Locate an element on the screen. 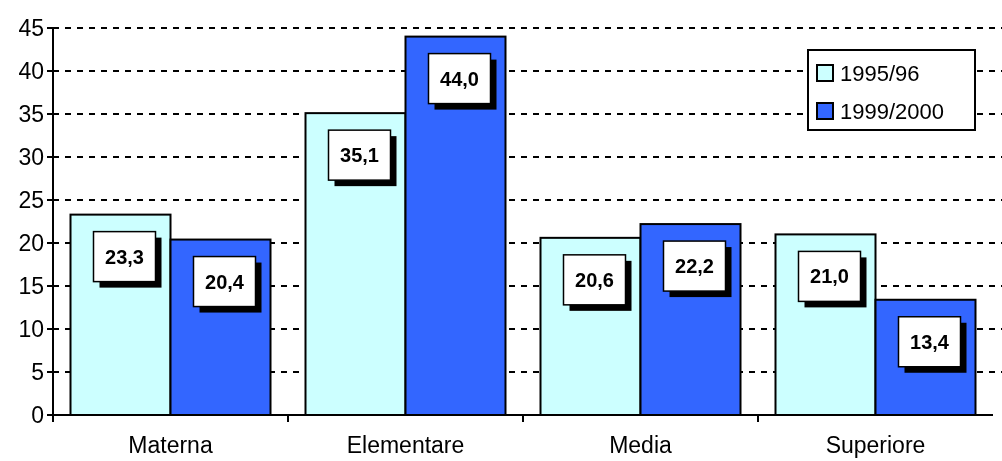  y-tick-label: 40 is located at coordinates (31, 71).